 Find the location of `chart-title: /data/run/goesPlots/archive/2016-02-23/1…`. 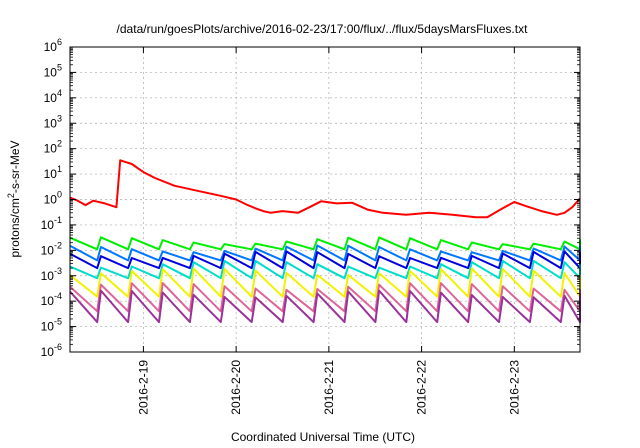

chart-title: /data/run/goesPlots/archive/2016-02-23/1… is located at coordinates (323, 29).